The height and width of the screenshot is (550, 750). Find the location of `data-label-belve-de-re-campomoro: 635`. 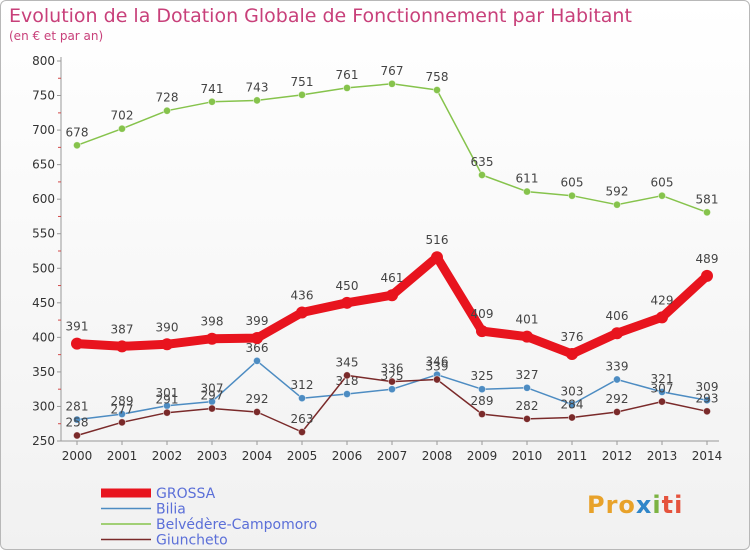

data-label-belve-de-re-campomoro: 635 is located at coordinates (482, 162).